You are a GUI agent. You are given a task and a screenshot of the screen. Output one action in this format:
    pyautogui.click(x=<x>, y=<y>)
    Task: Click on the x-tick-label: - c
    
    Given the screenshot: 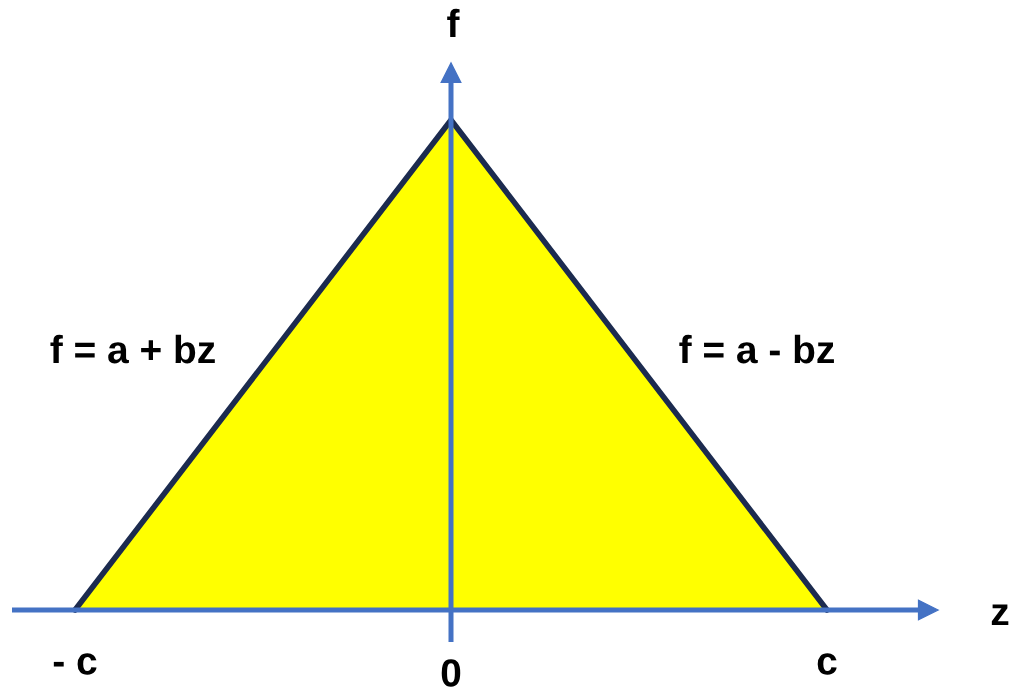 What is the action you would take?
    pyautogui.click(x=75, y=664)
    